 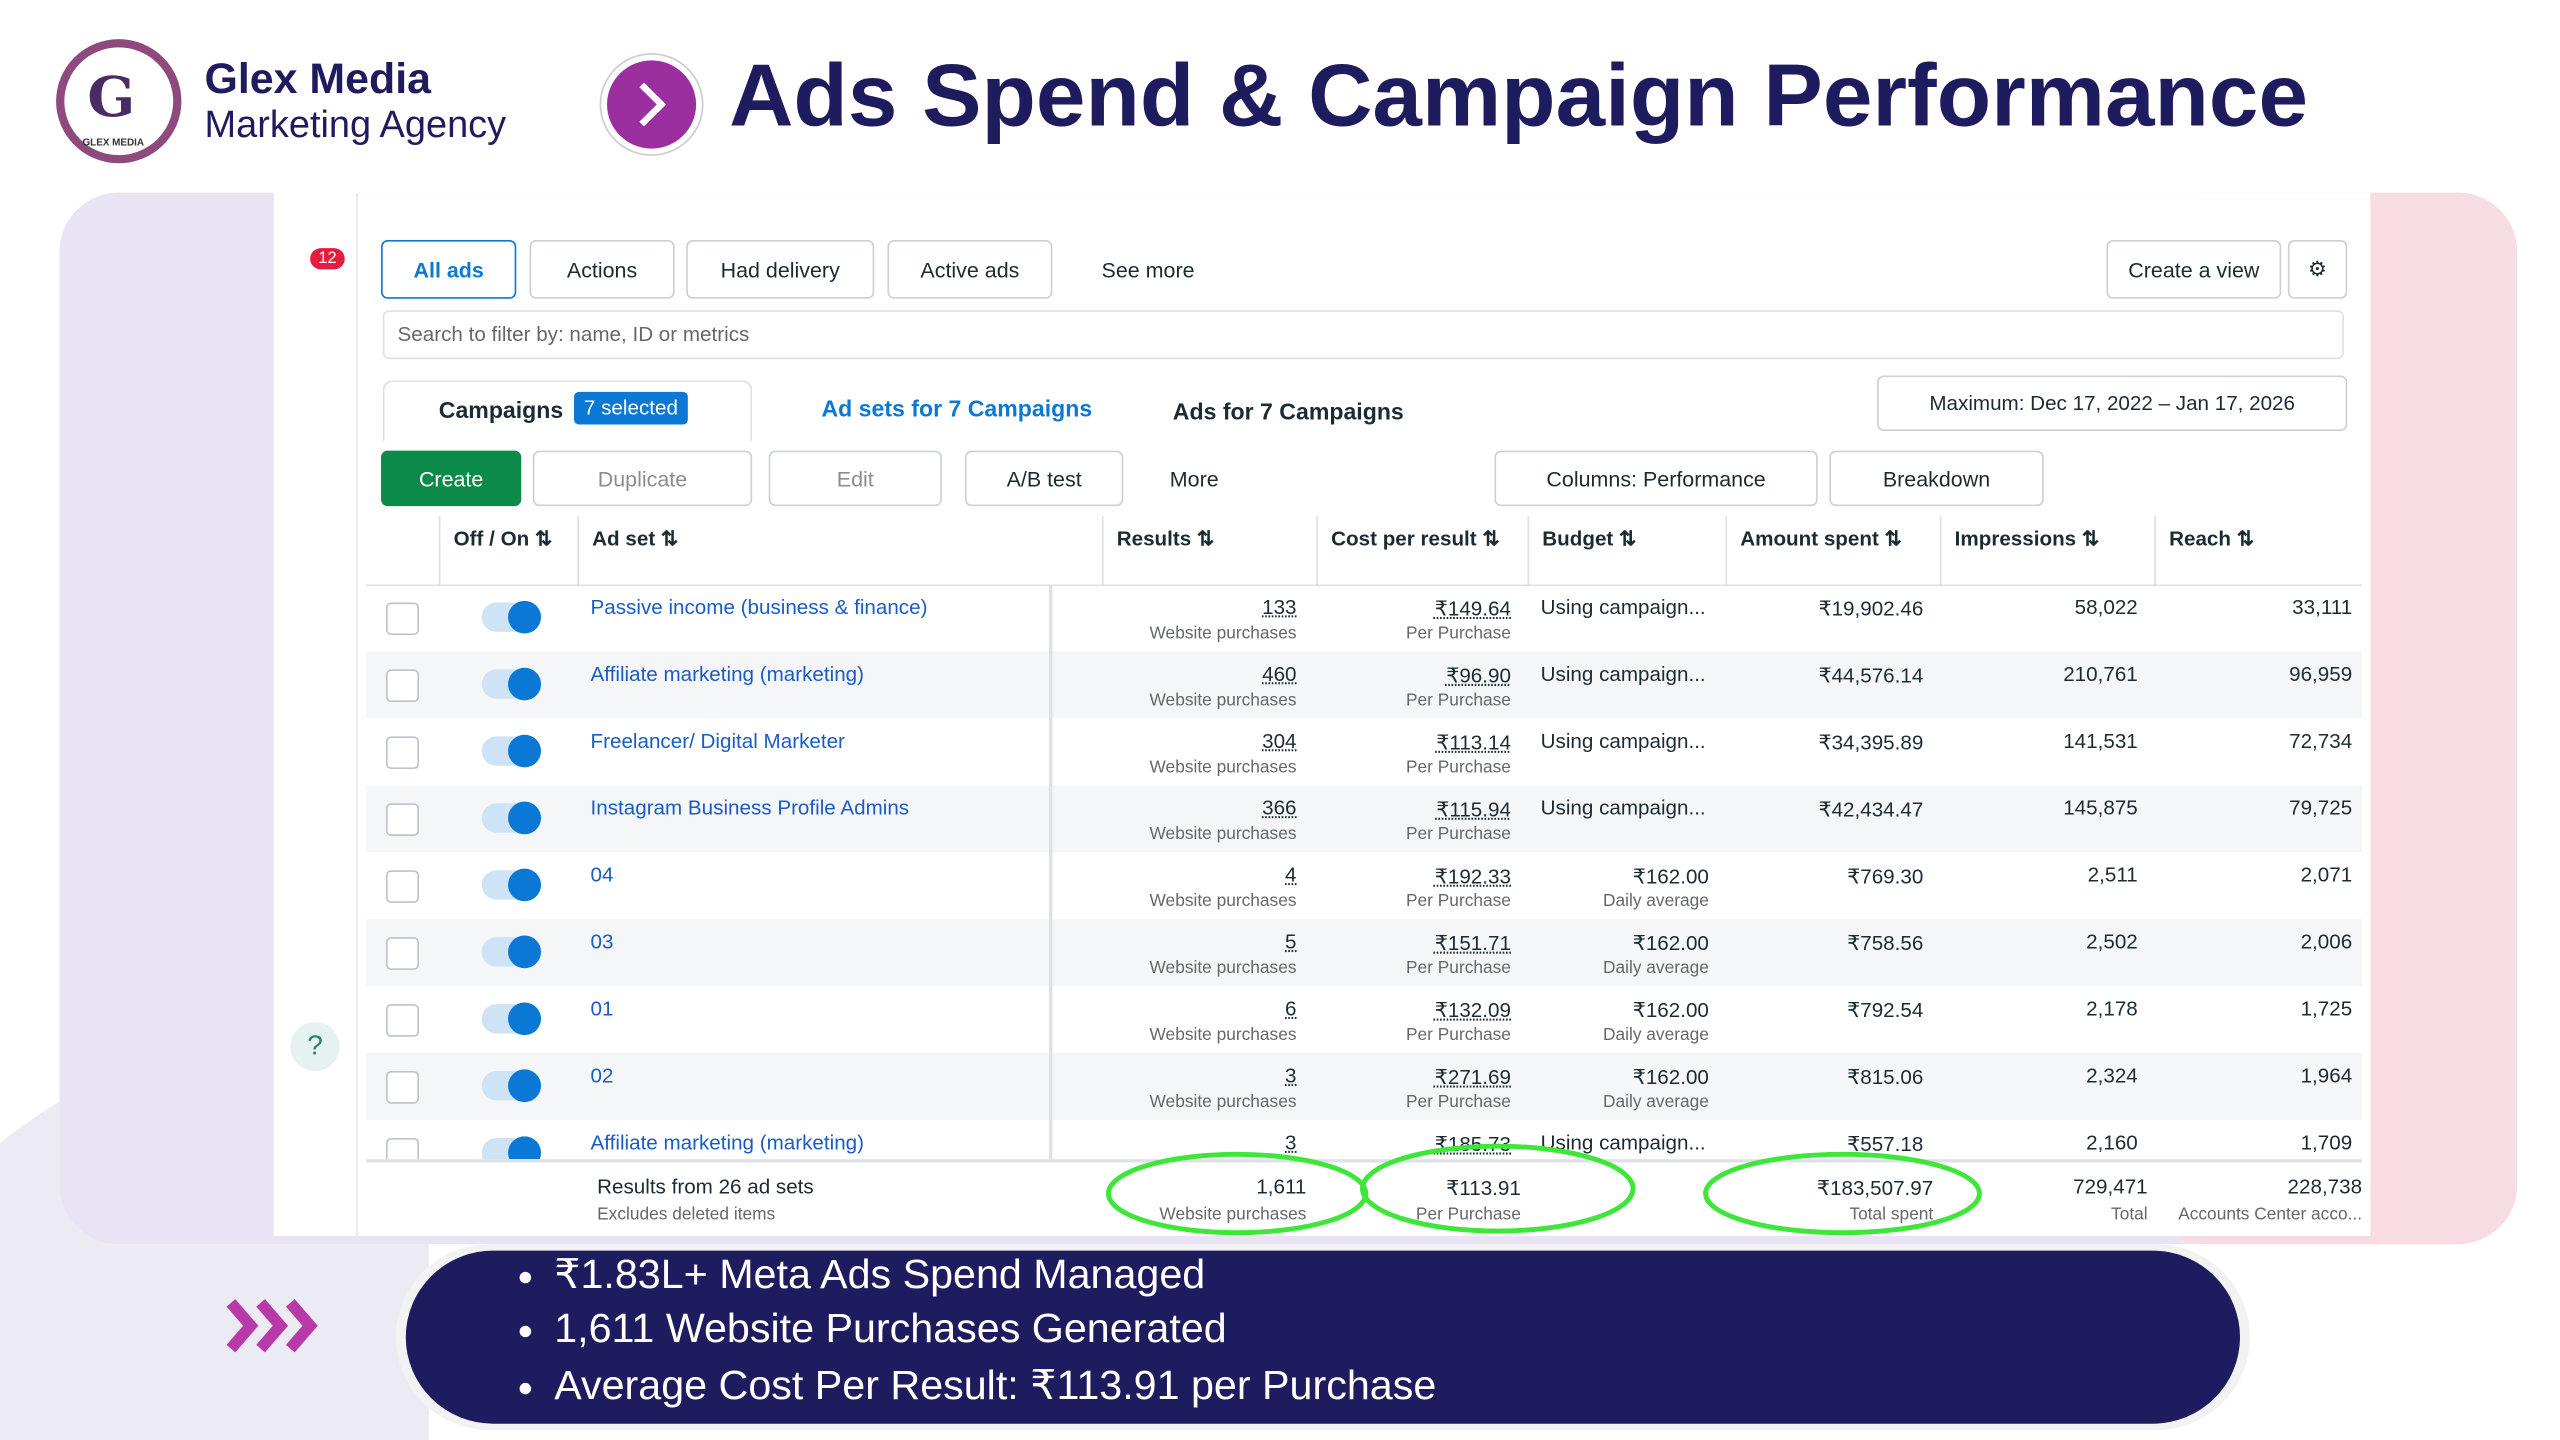 I want to click on filter-button: Active ads, so click(x=970, y=269).